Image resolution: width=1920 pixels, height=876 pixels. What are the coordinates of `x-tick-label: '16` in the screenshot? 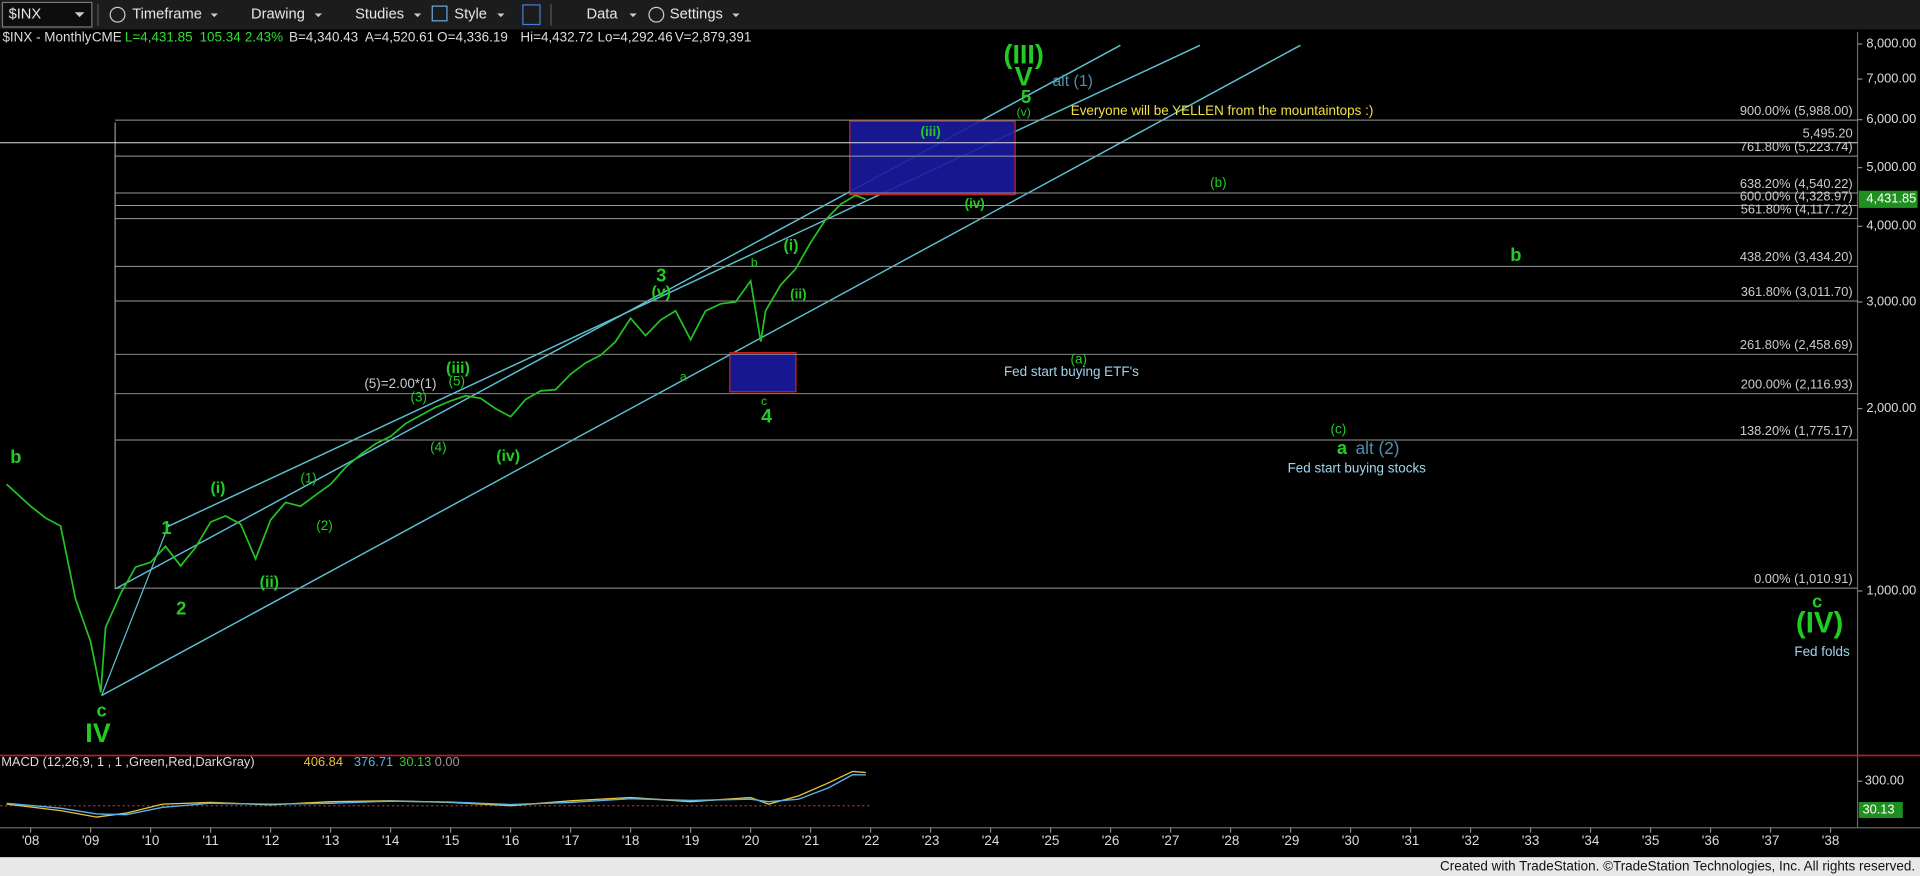 It's located at (511, 840).